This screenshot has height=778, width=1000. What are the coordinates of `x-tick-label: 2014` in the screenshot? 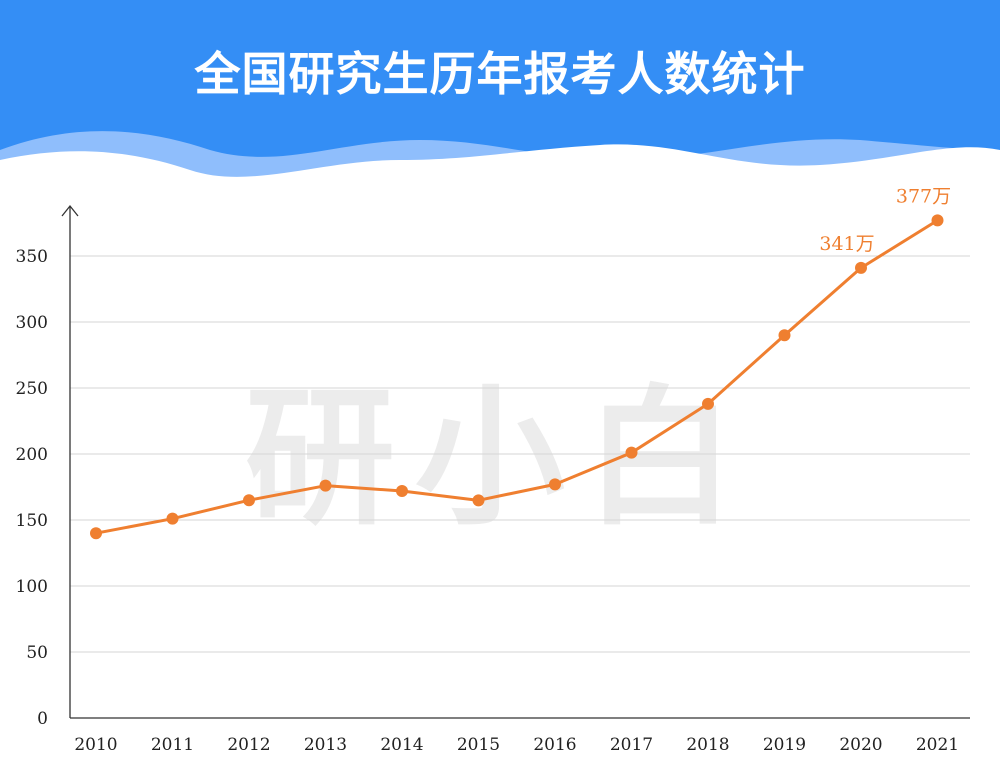 It's located at (401, 745).